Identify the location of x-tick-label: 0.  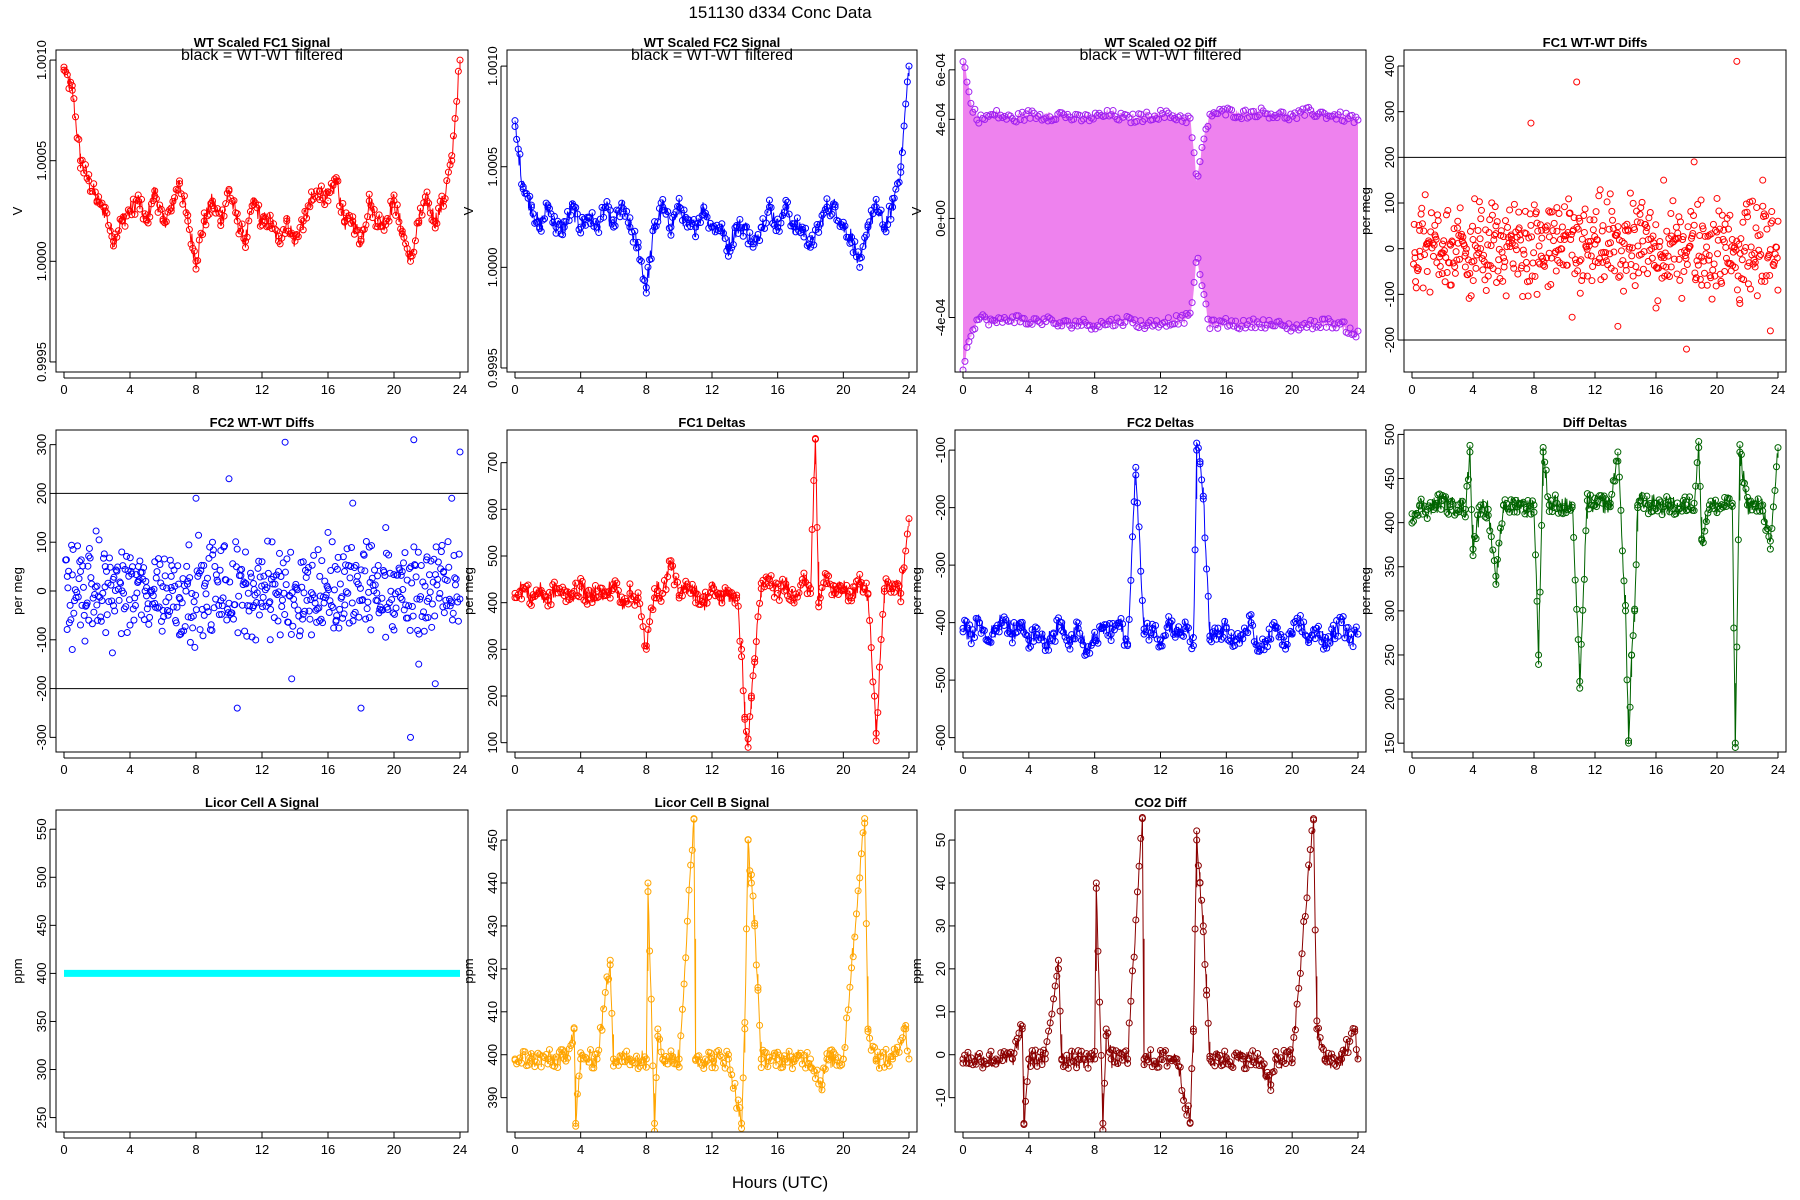
(1411, 389).